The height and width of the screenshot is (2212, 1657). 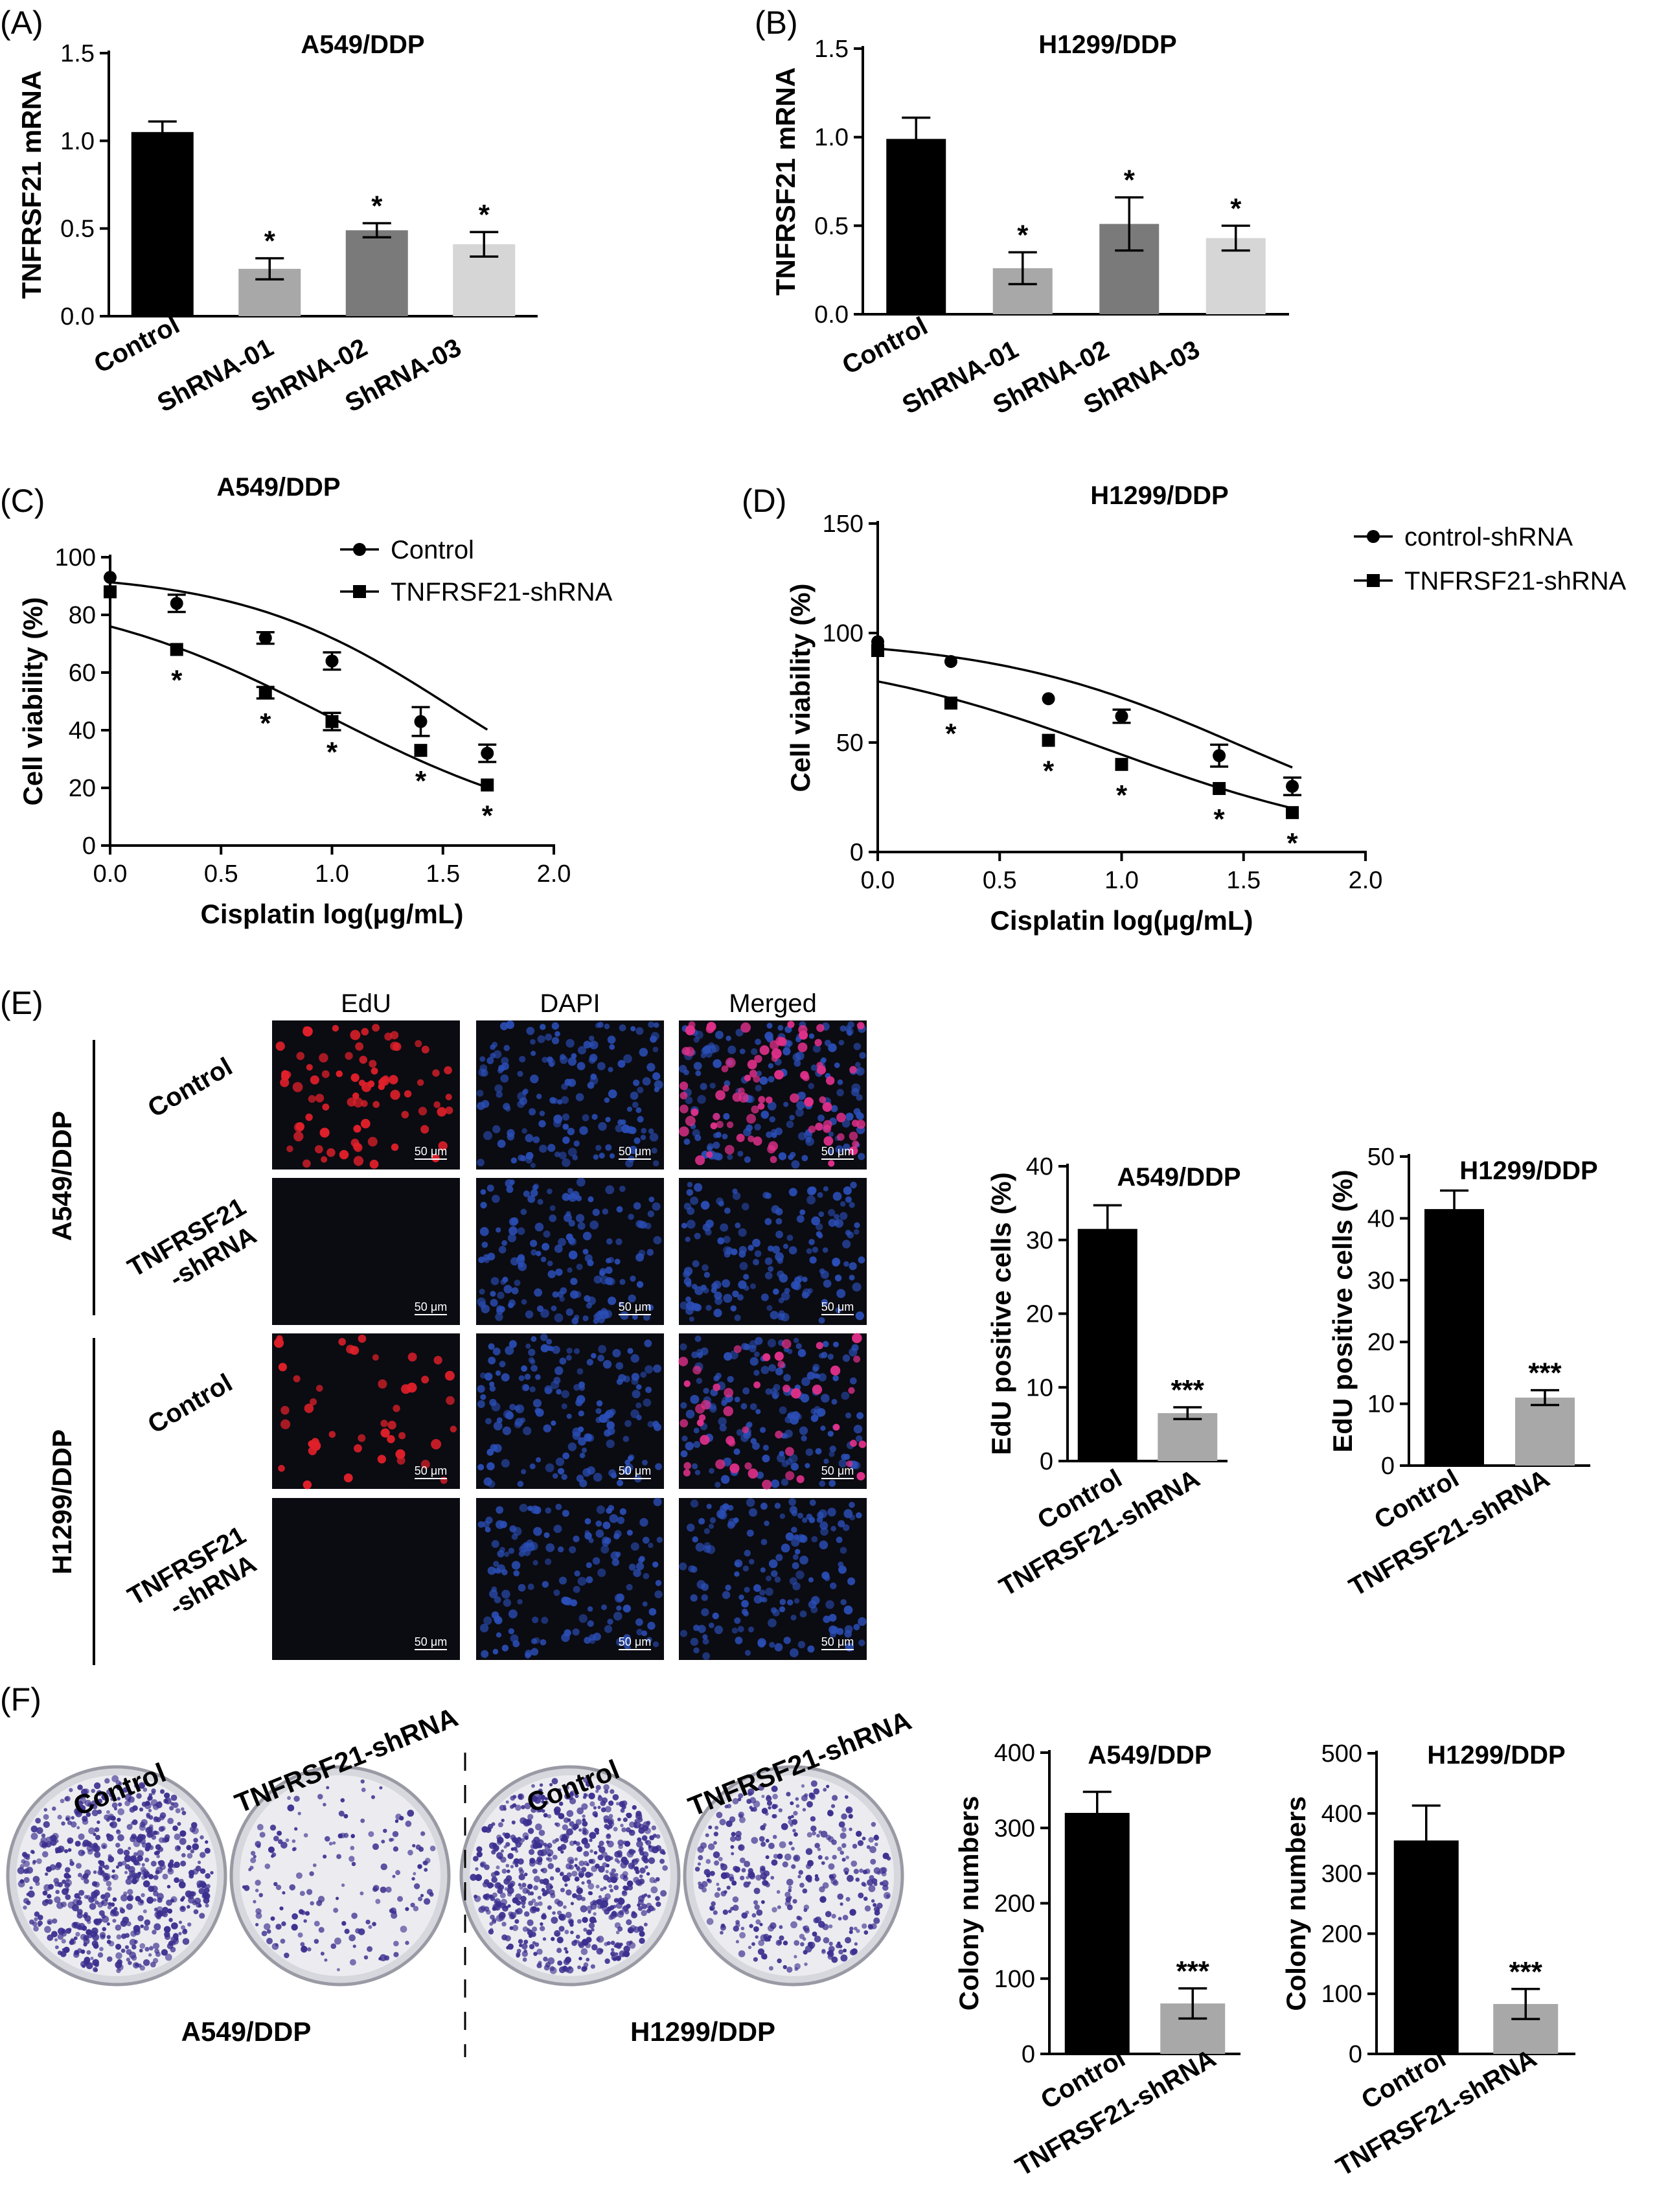 I want to click on micrograph-merged-row-1: 50 μm, so click(x=773, y=1095).